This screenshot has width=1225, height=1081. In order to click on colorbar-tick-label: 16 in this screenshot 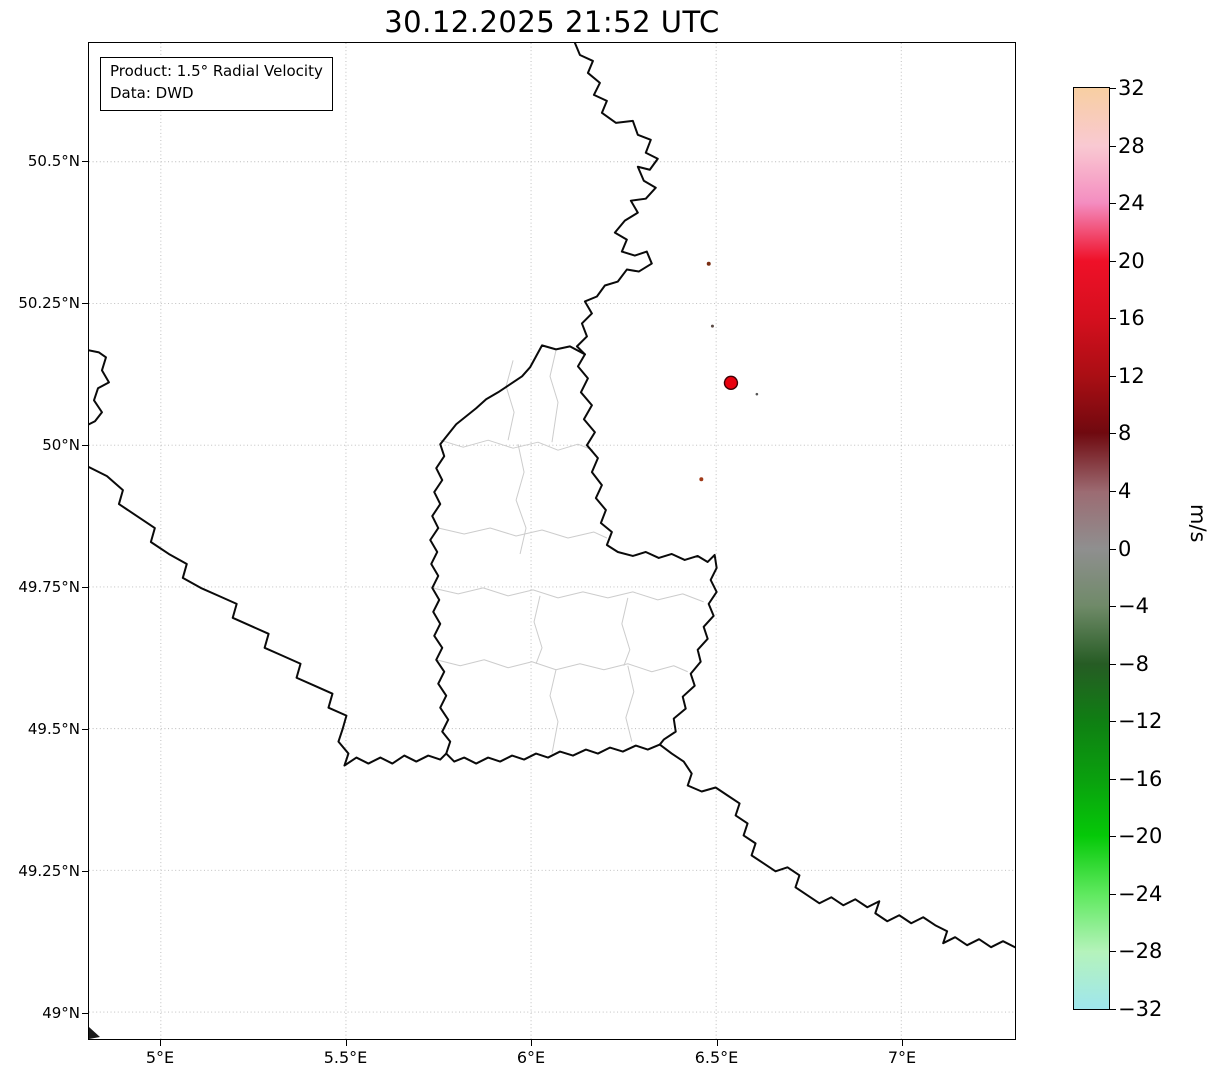, I will do `click(1131, 318)`.